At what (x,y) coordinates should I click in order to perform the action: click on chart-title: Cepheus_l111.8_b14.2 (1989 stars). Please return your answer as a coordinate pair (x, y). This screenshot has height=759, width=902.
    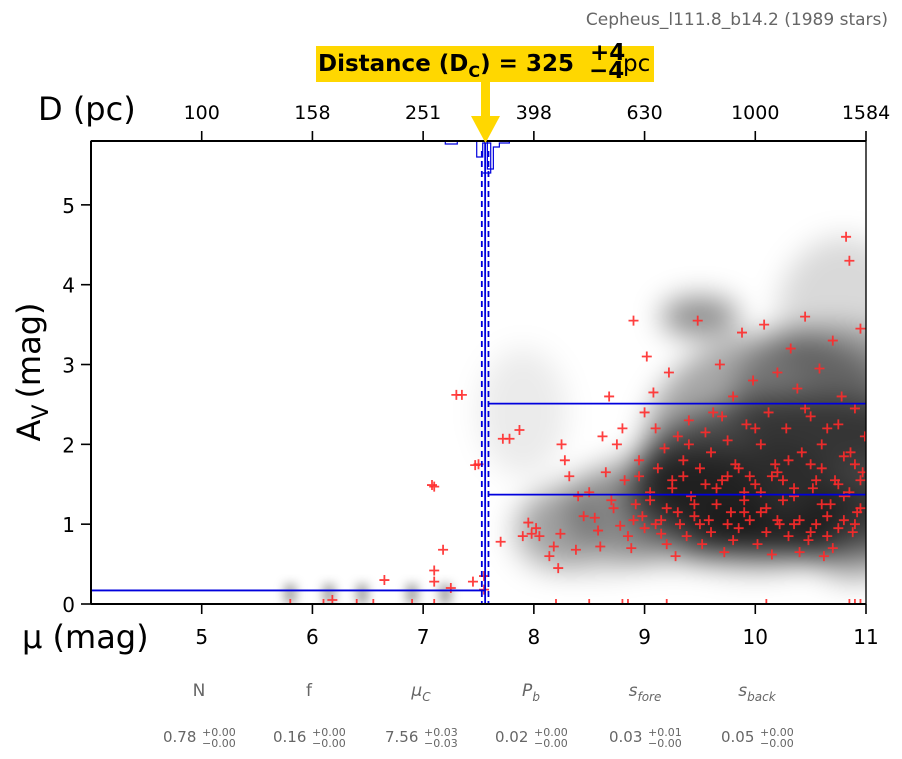
    Looking at the image, I should click on (737, 20).